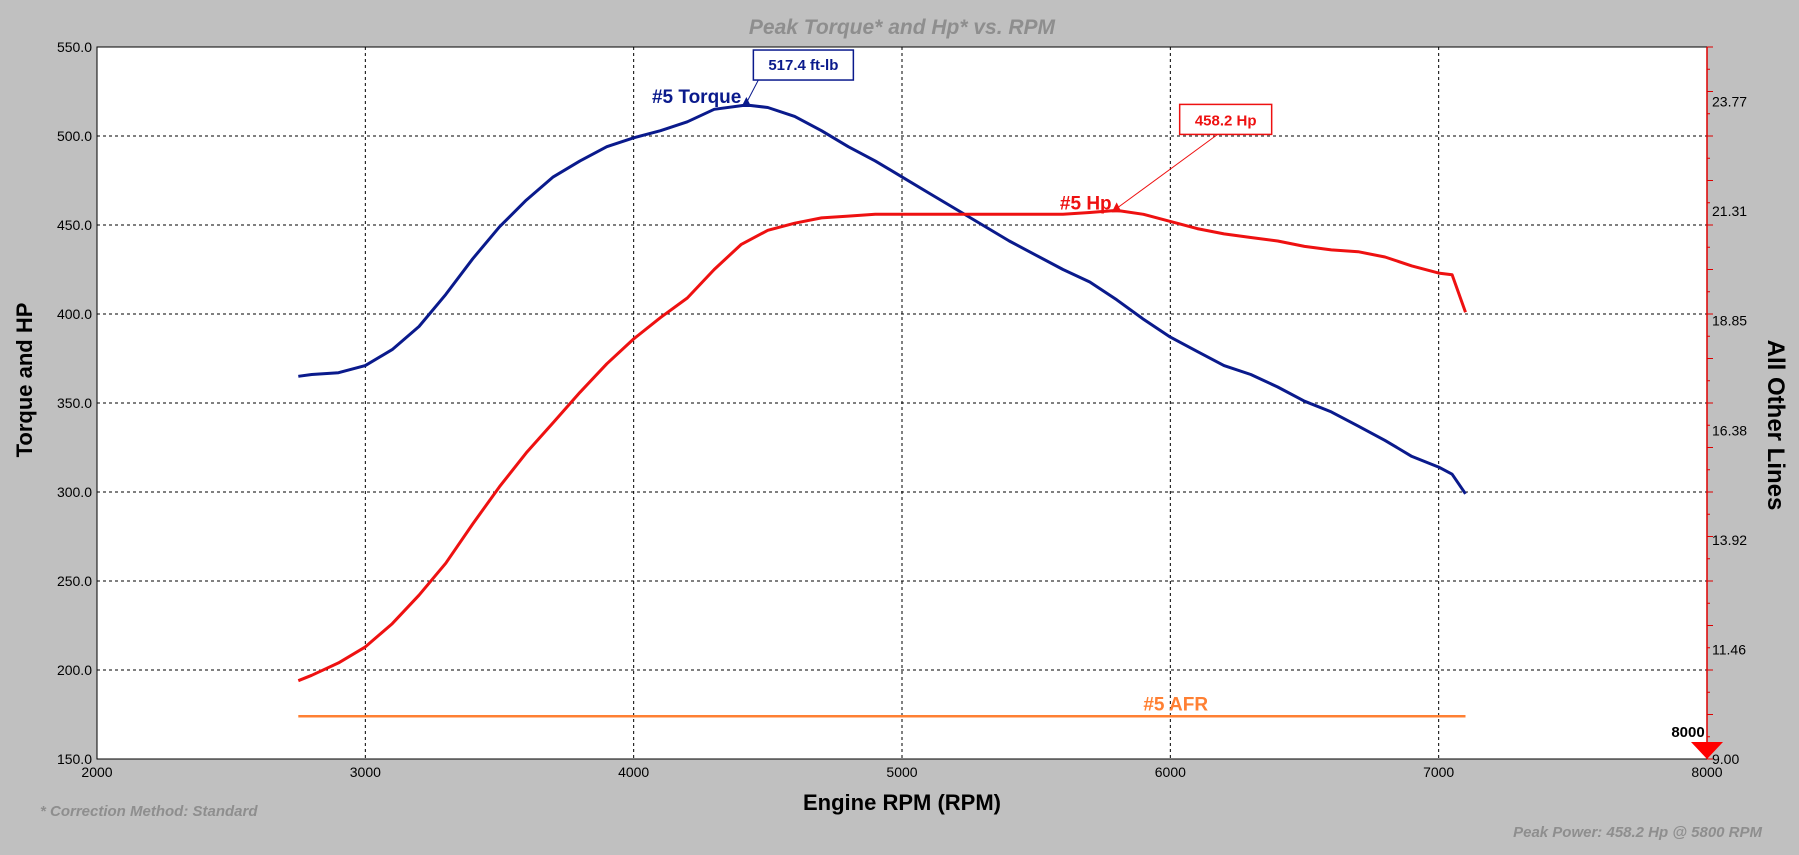 The image size is (1799, 855). I want to click on x-tick-label: 5000, so click(901, 772).